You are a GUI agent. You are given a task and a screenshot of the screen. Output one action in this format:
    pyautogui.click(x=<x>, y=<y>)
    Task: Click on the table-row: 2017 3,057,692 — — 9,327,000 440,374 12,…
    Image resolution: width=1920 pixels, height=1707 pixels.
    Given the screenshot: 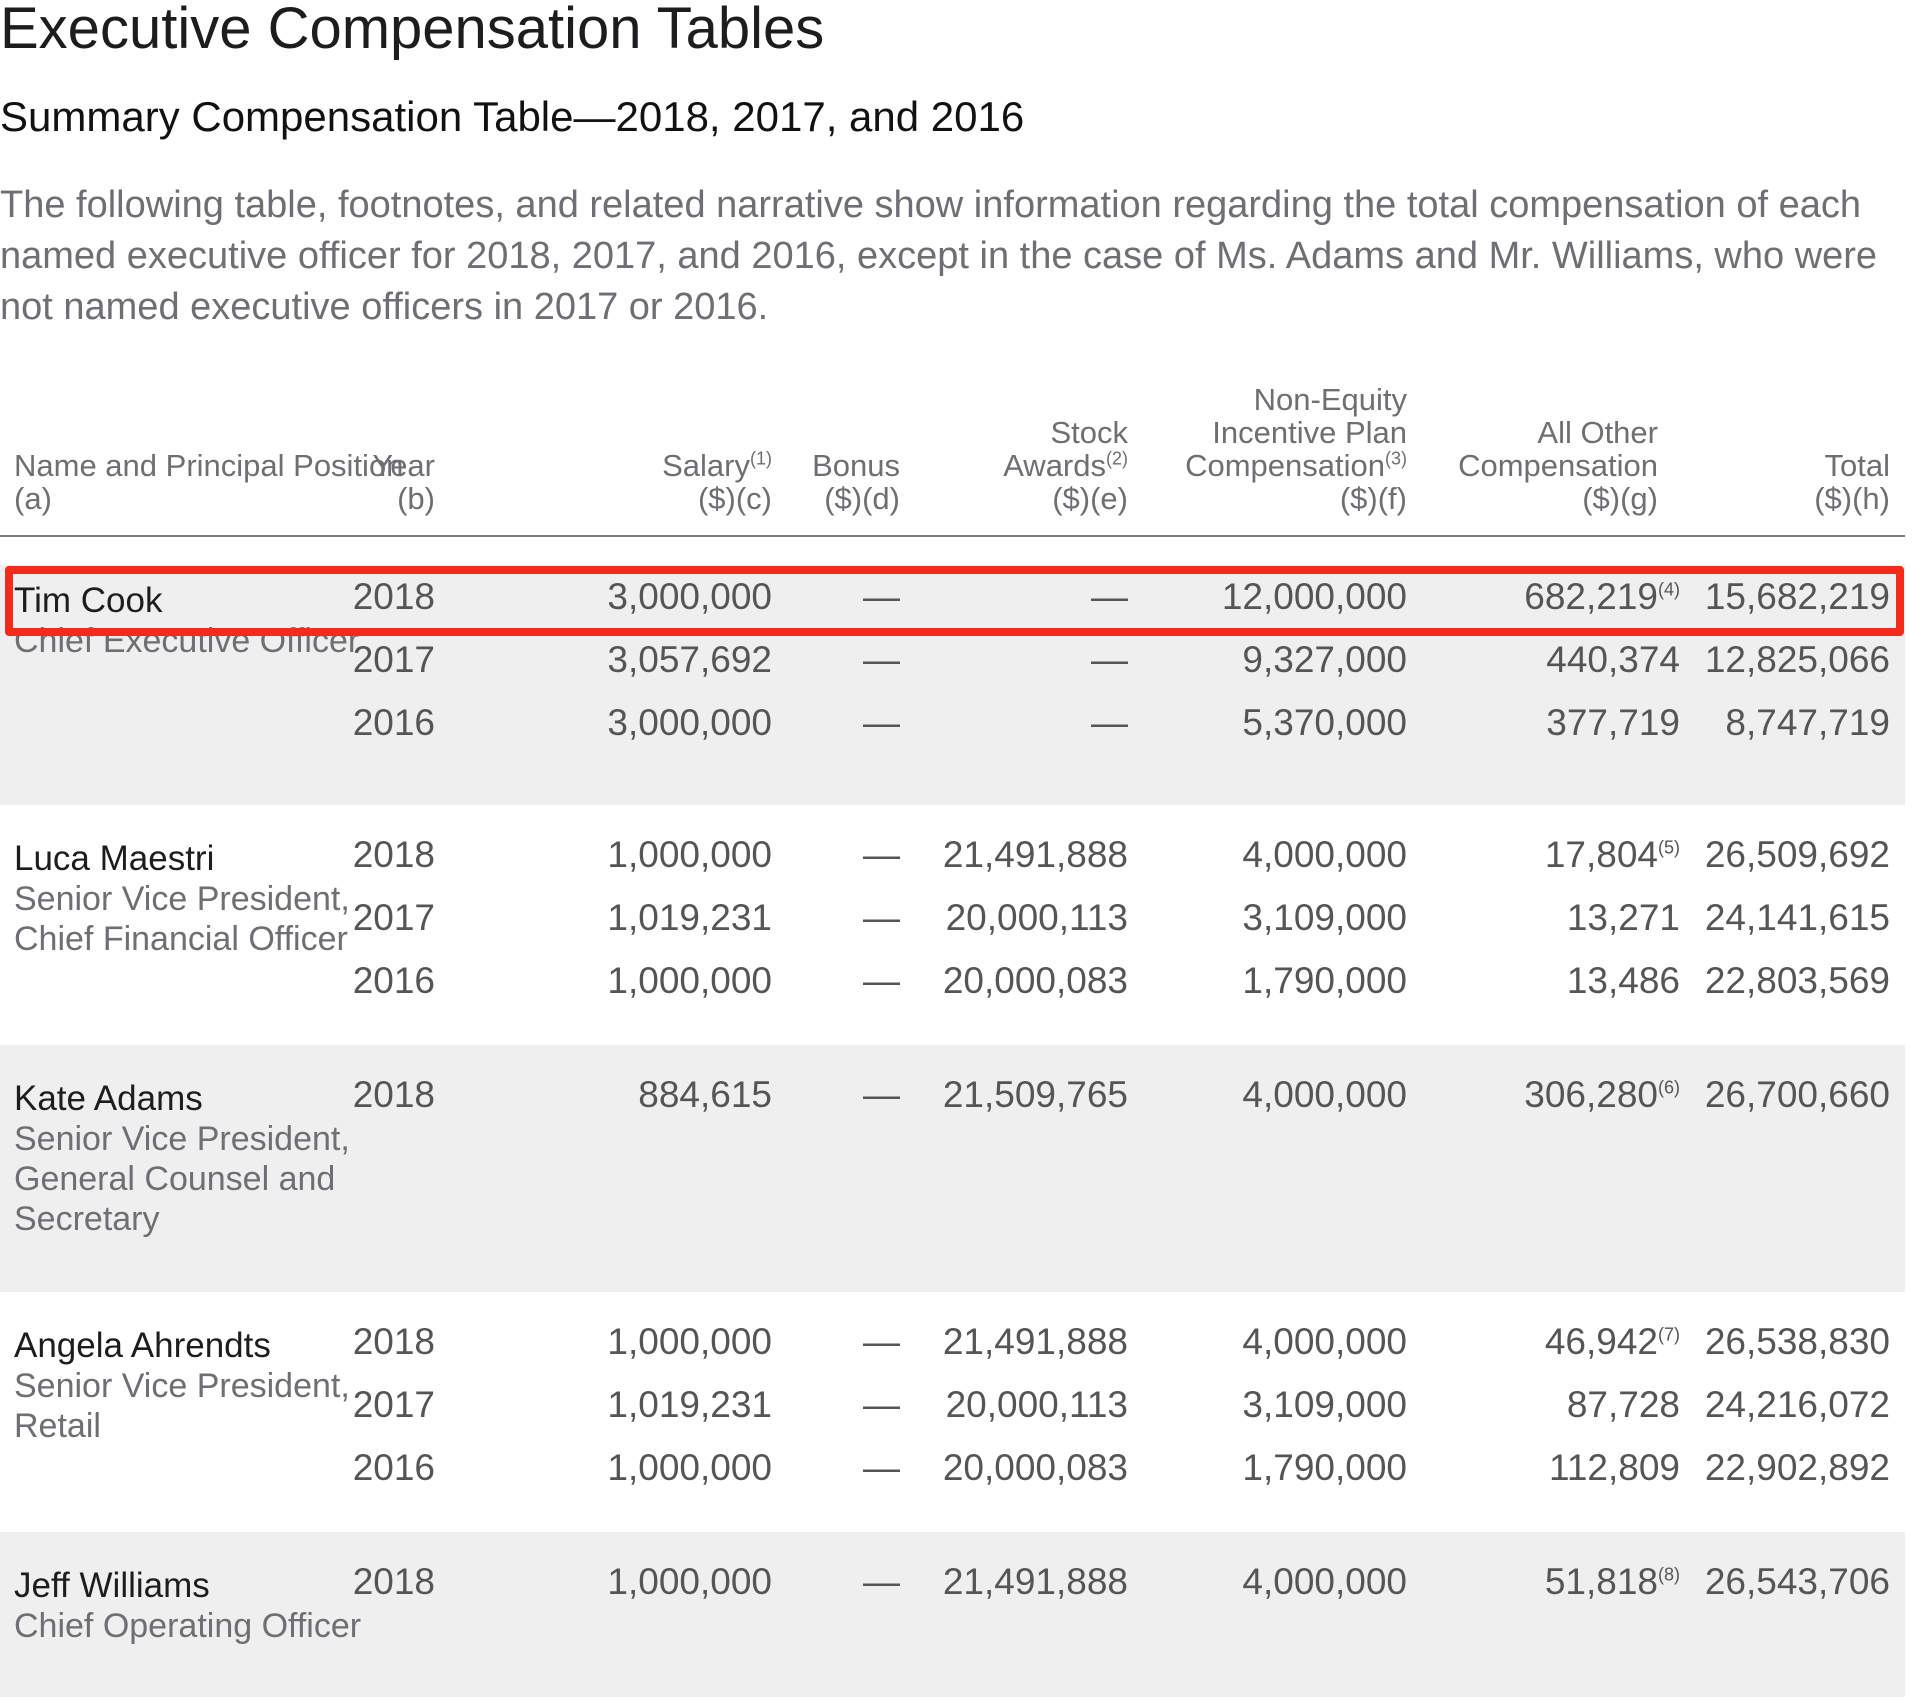 What is the action you would take?
    pyautogui.click(x=952, y=659)
    